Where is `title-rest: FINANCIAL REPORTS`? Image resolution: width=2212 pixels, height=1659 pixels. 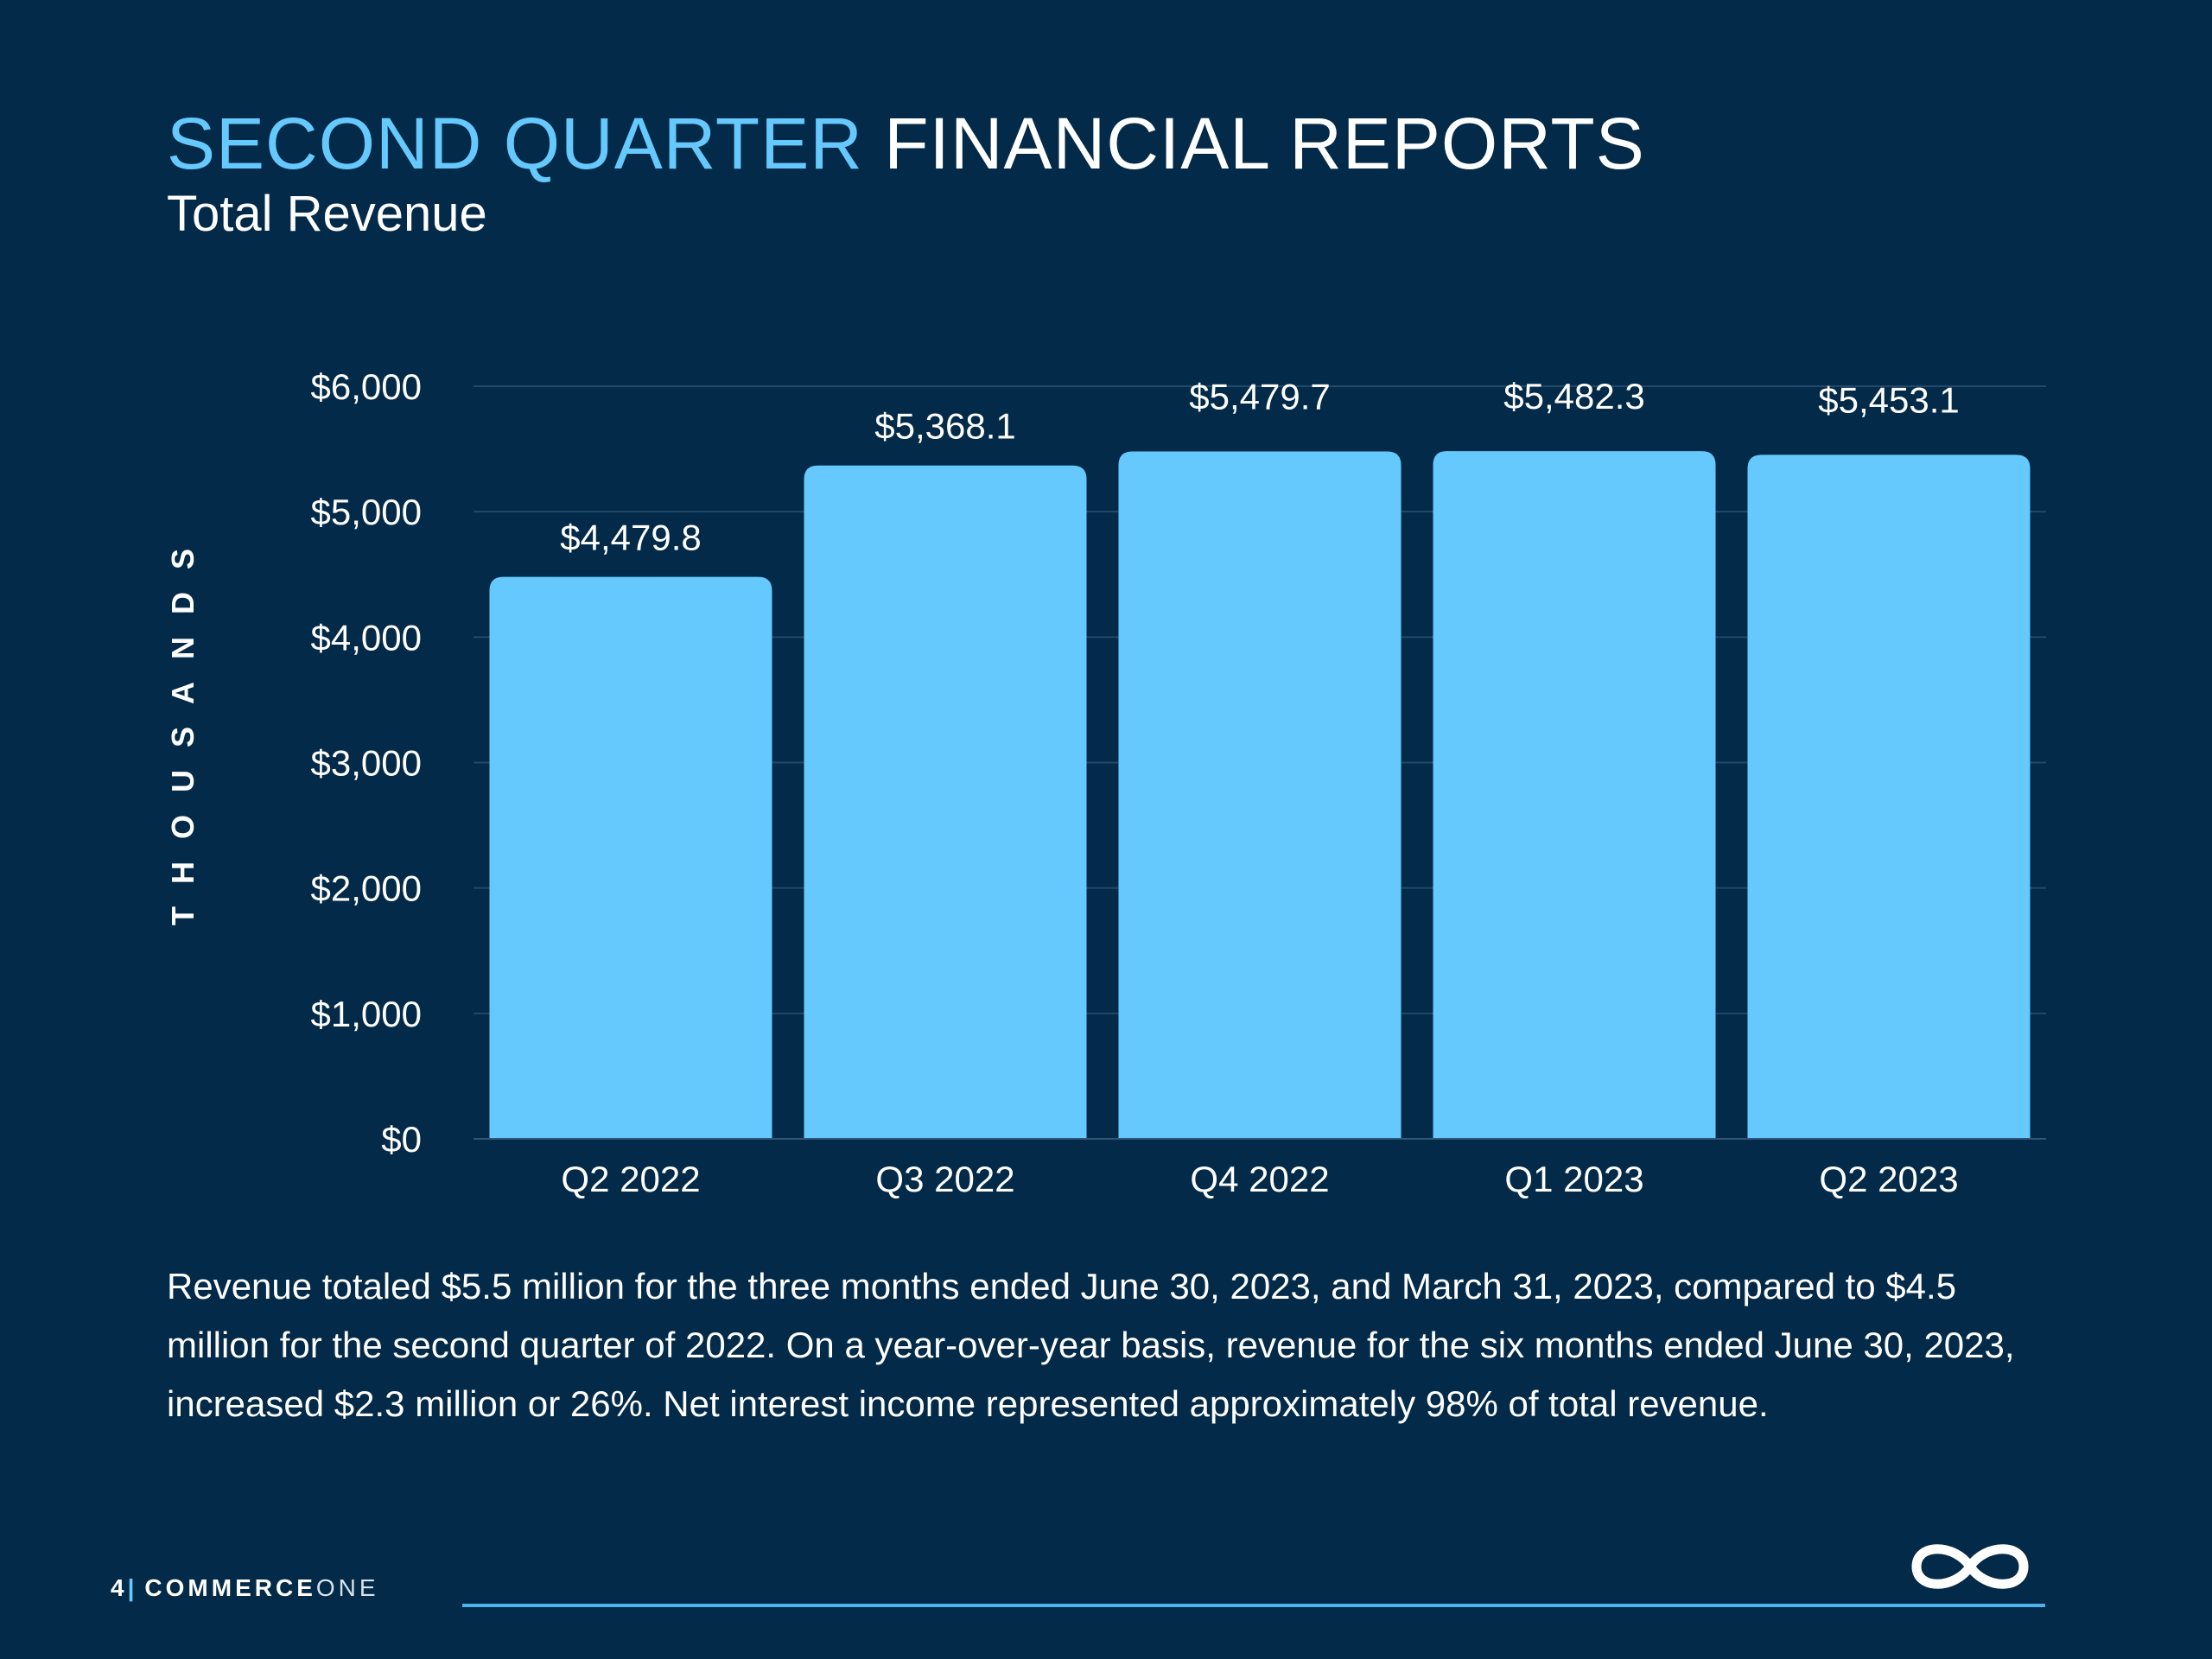 title-rest: FINANCIAL REPORTS is located at coordinates (1264, 143).